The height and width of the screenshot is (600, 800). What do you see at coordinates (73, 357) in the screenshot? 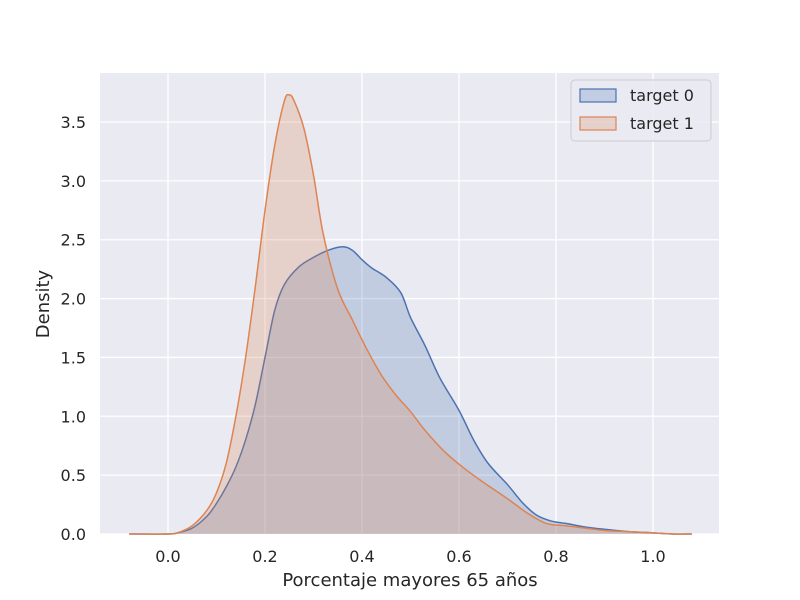
I see `y-tick-label: 1.5` at bounding box center [73, 357].